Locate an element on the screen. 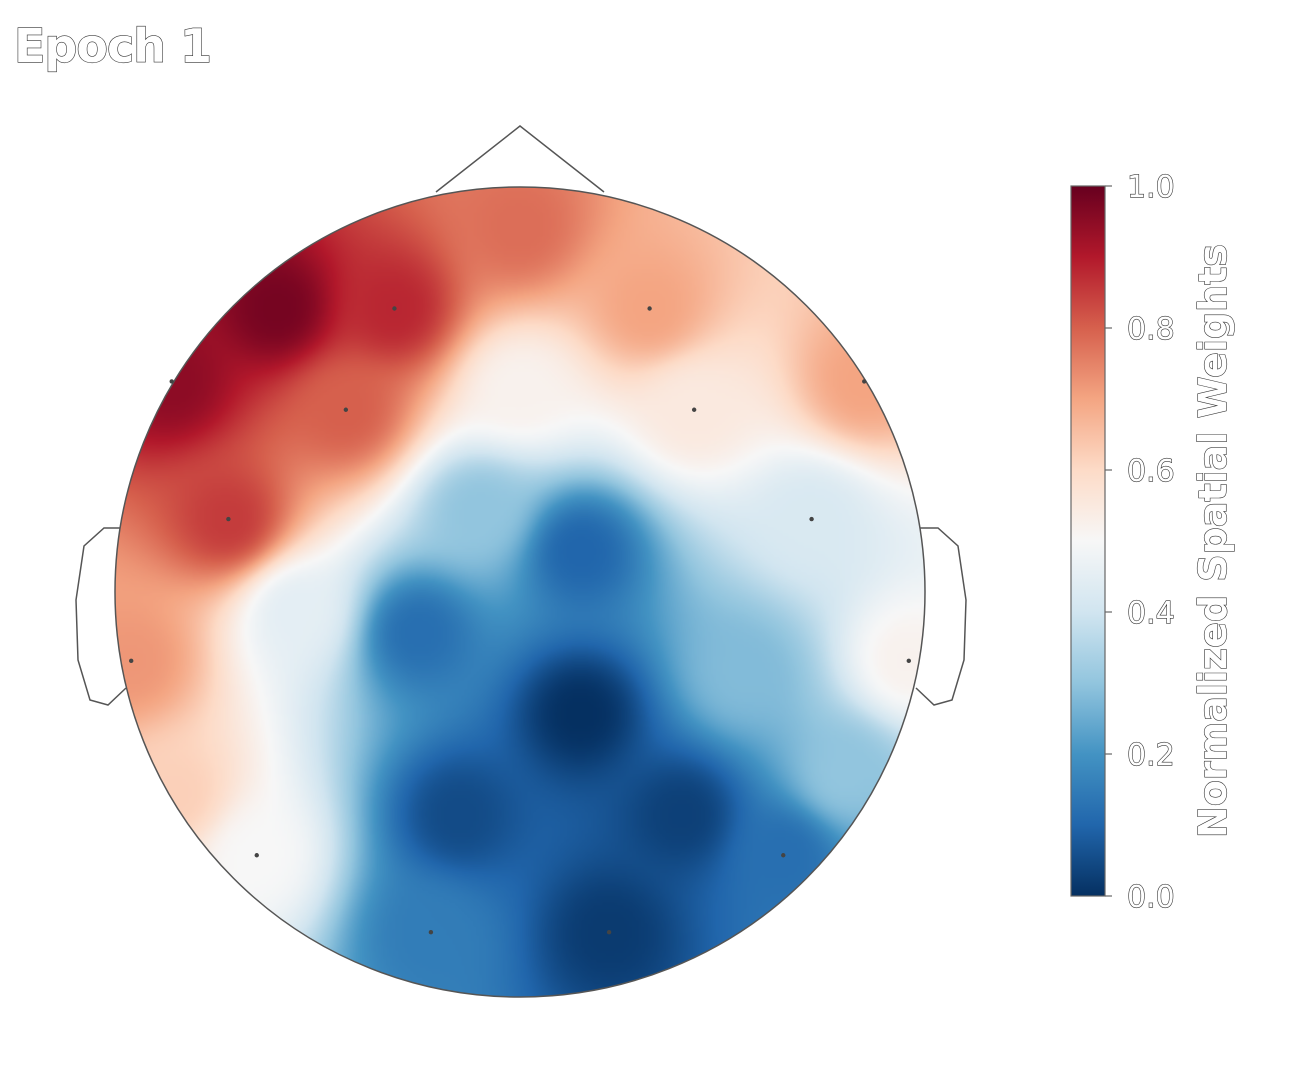  colorbar-tick-label: 0.4 is located at coordinates (1151, 613).